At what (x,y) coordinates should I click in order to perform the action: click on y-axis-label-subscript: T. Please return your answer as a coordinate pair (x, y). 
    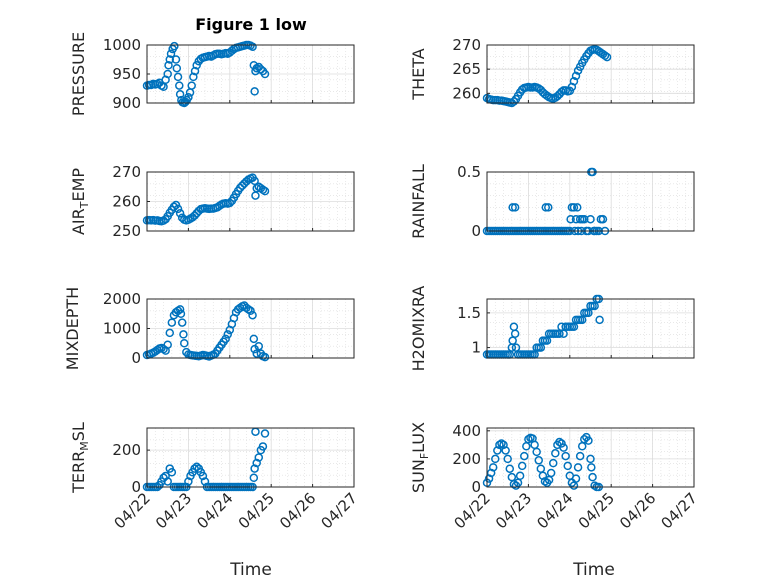
    Looking at the image, I should click on (84, 205).